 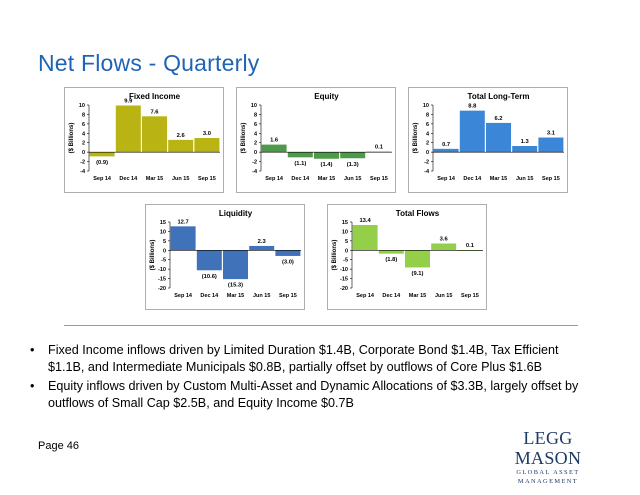 What do you see at coordinates (499, 96) in the screenshot?
I see `chart-title: Total Long-Term` at bounding box center [499, 96].